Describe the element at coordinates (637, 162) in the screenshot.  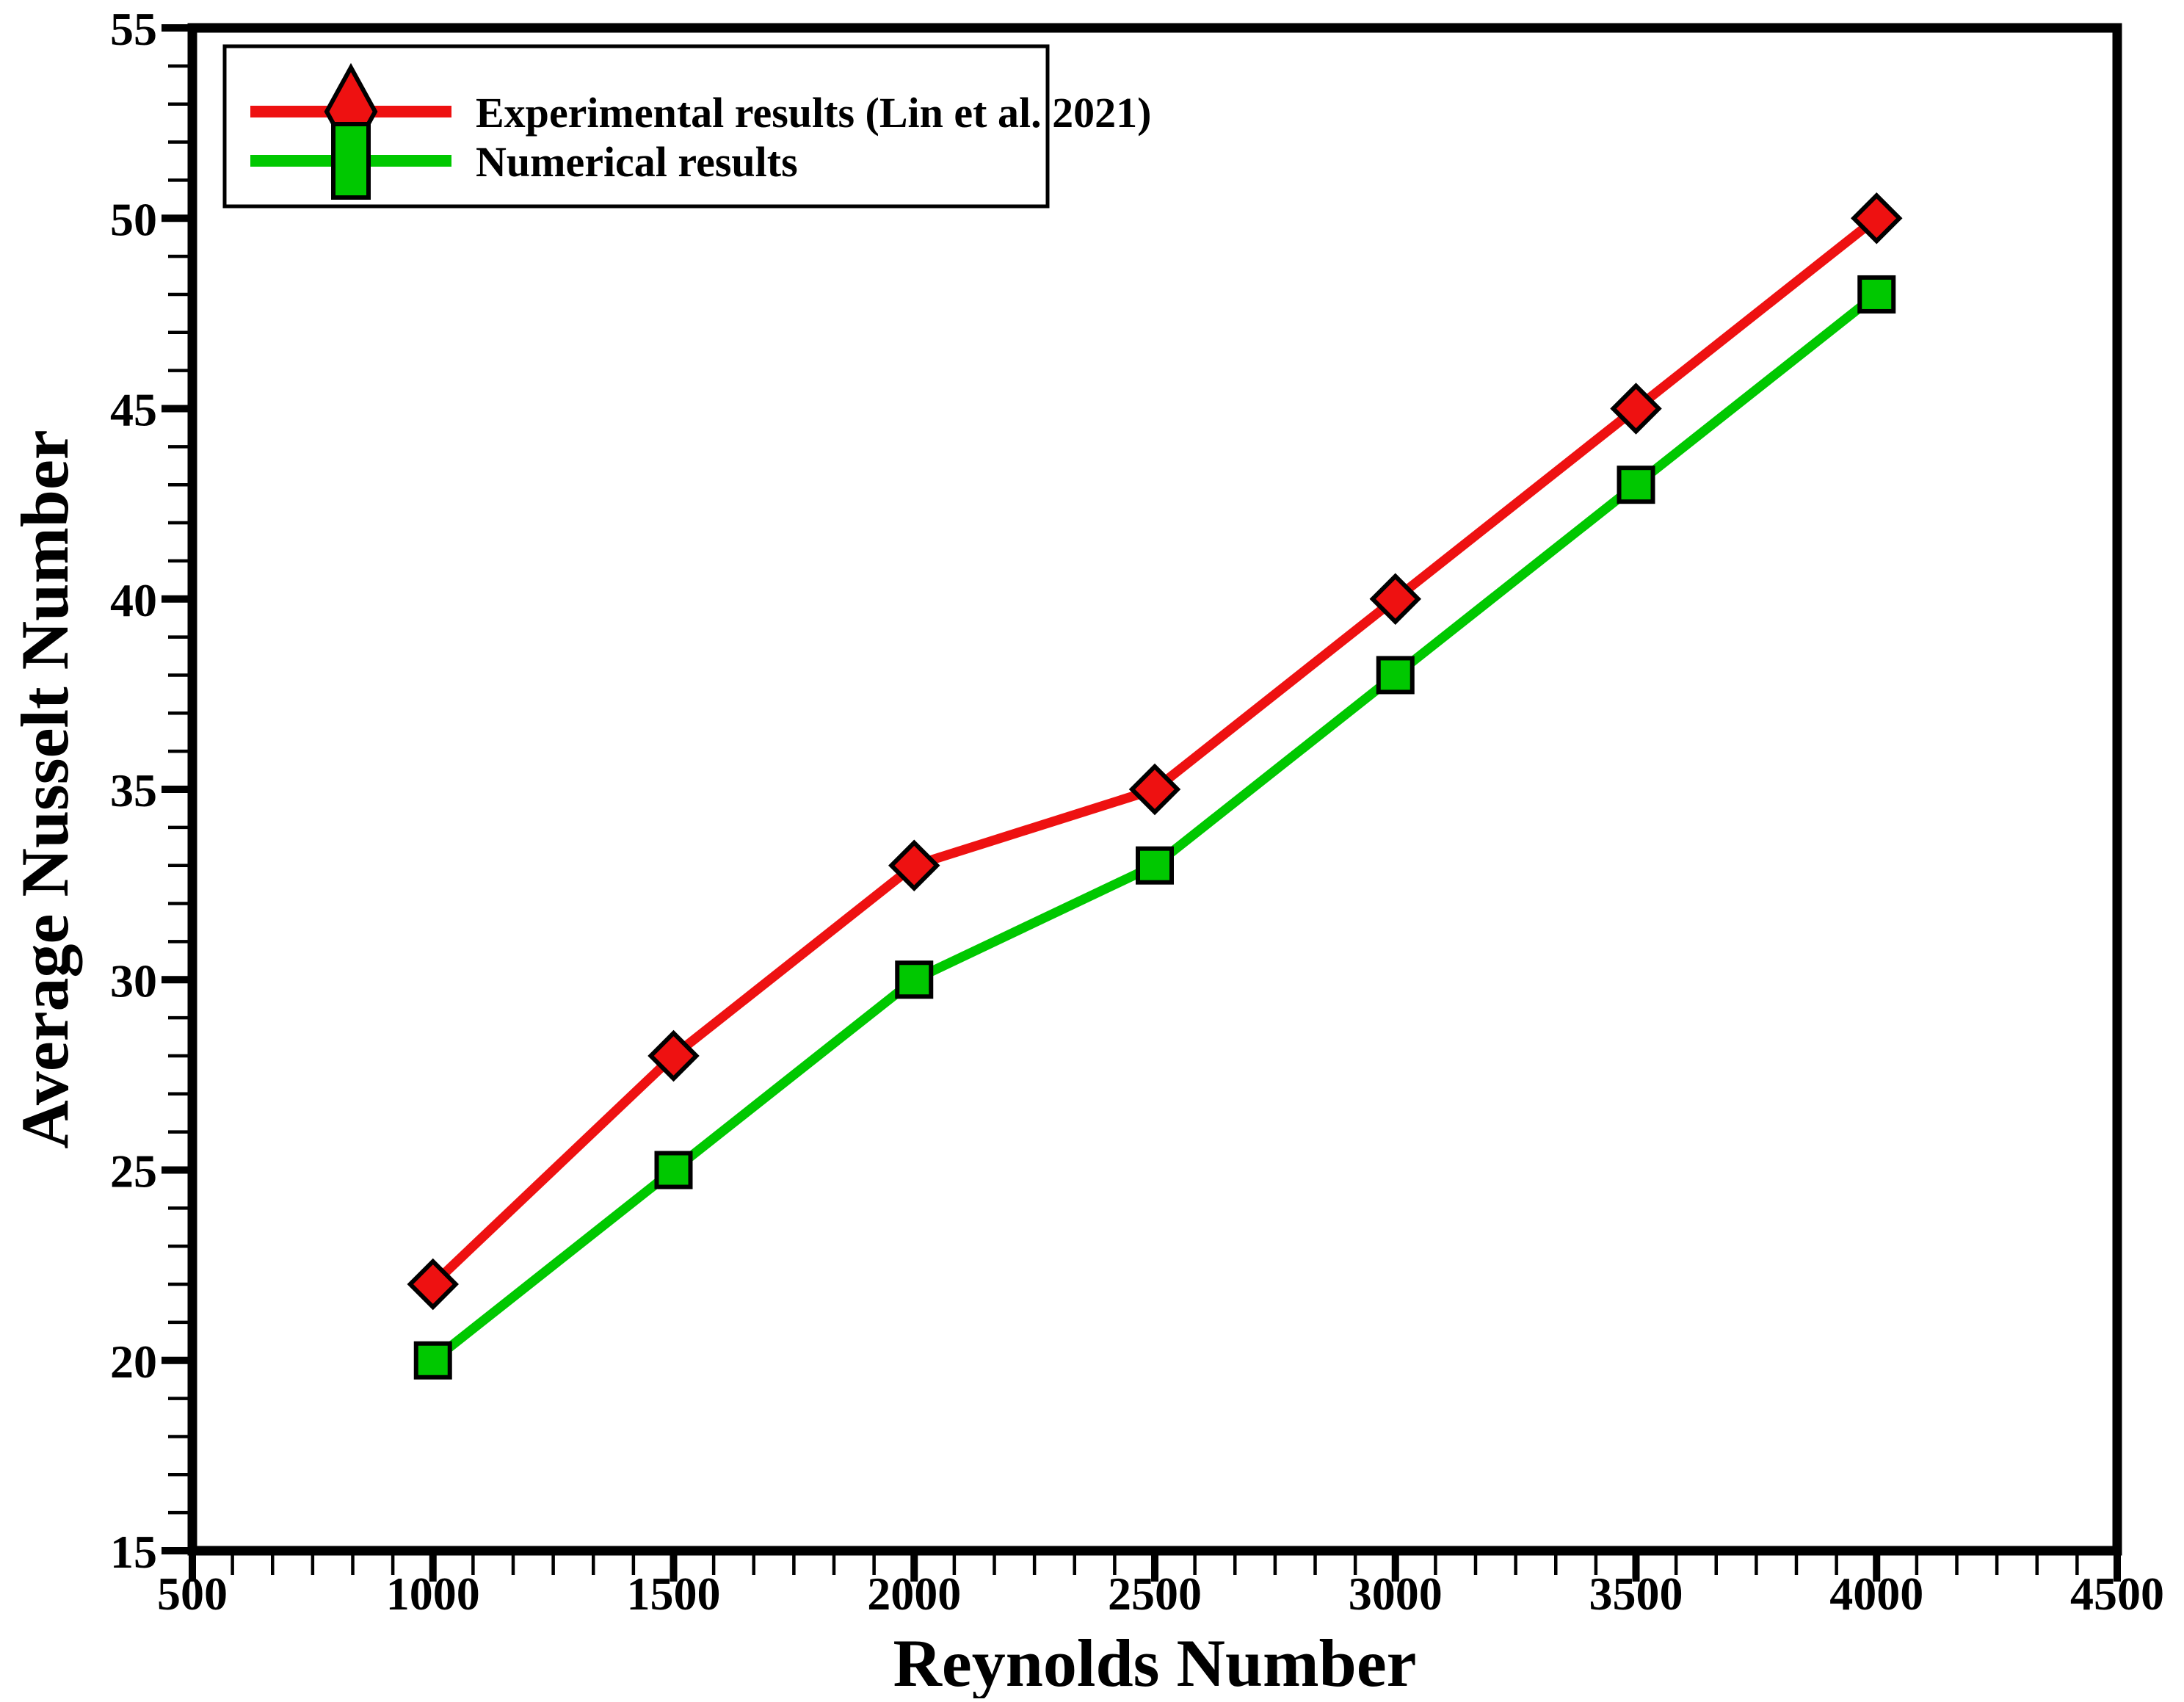
I see `legend-label: Numerical results` at that location.